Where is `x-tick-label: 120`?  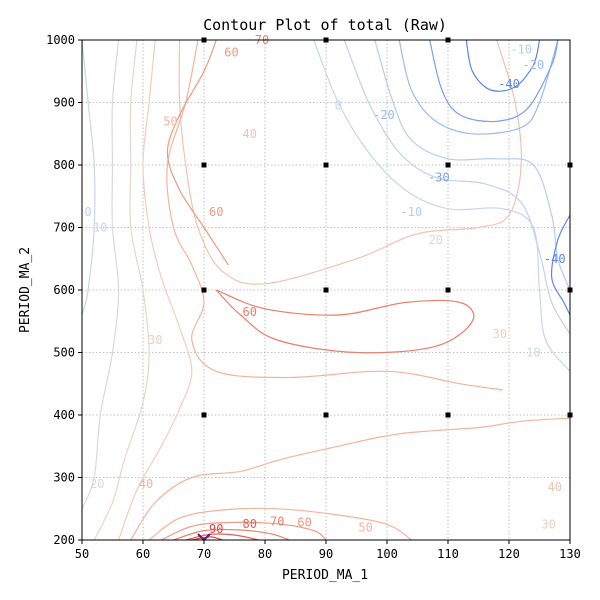
x-tick-label: 120 is located at coordinates (509, 554).